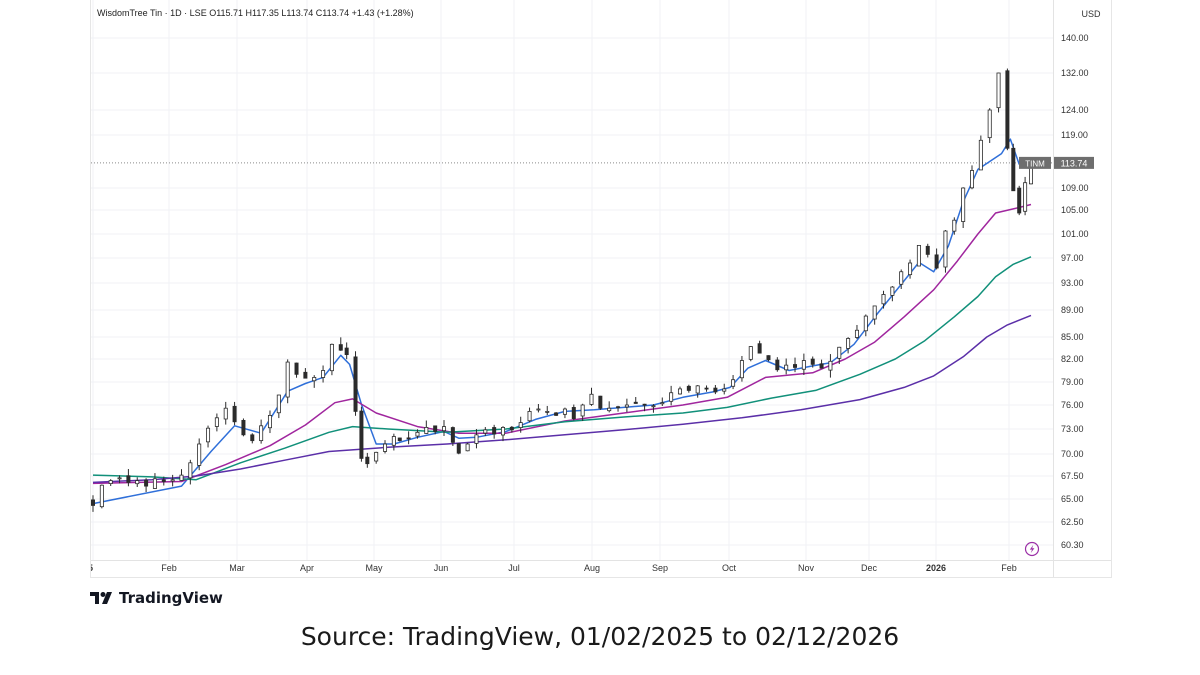 Image resolution: width=1200 pixels, height=675 pixels. I want to click on y-tick-label: 119.00, so click(1074, 135).